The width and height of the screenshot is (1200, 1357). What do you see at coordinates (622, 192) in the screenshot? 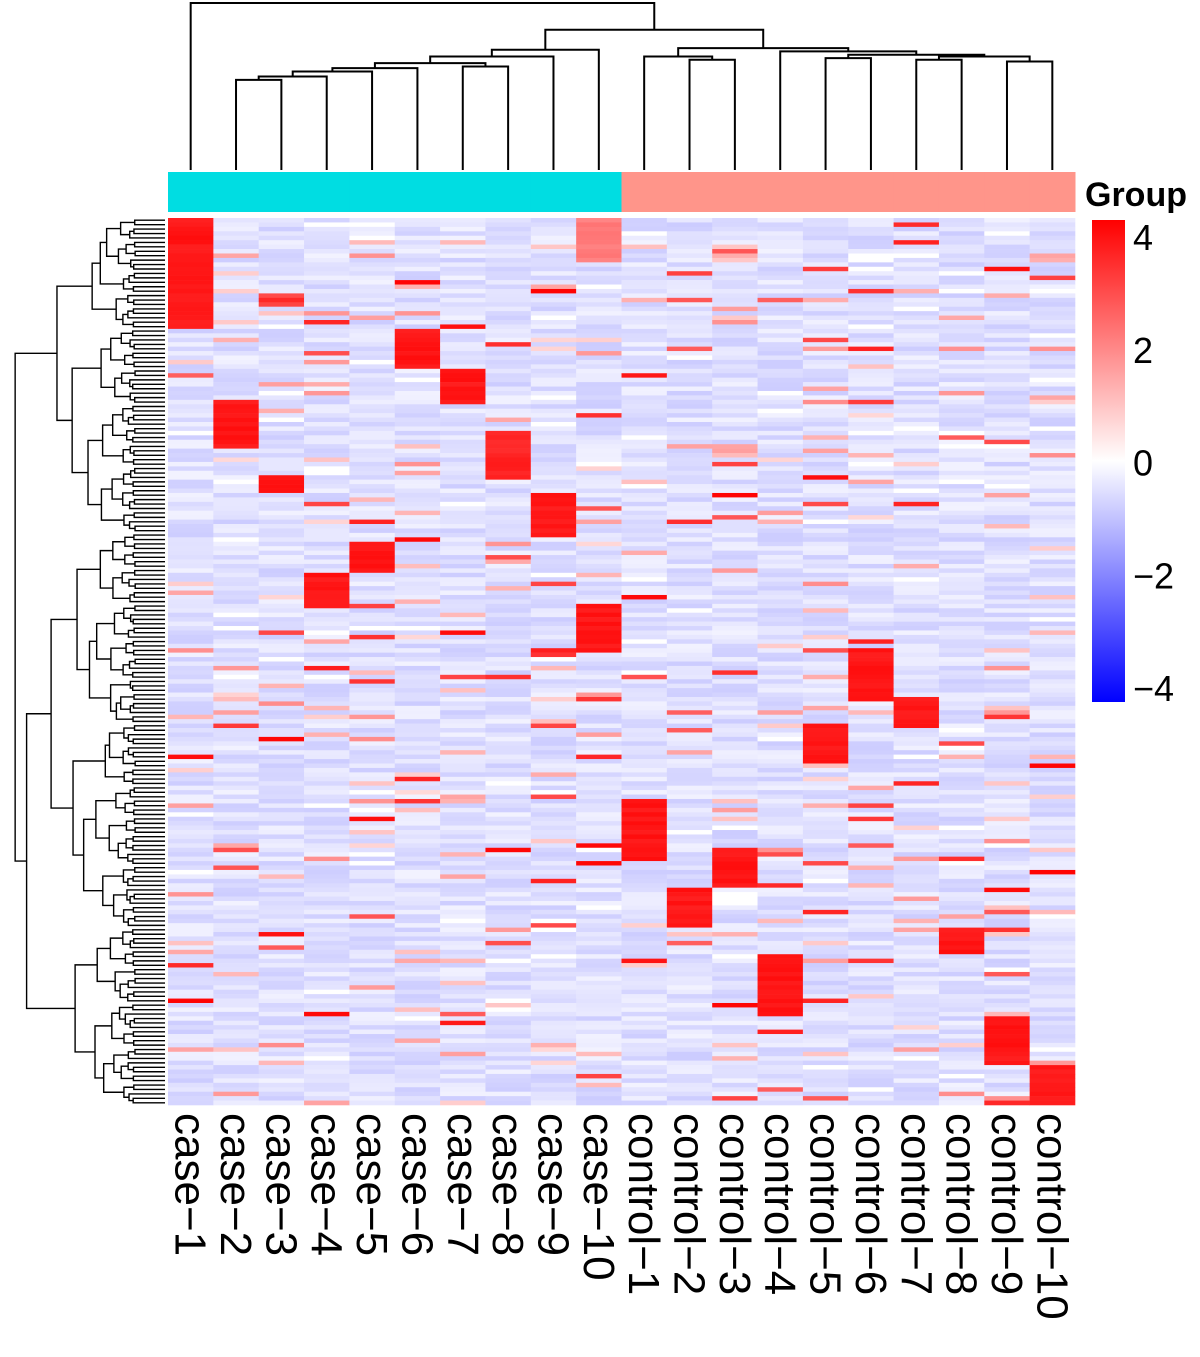
I see `group-annotation-bar` at bounding box center [622, 192].